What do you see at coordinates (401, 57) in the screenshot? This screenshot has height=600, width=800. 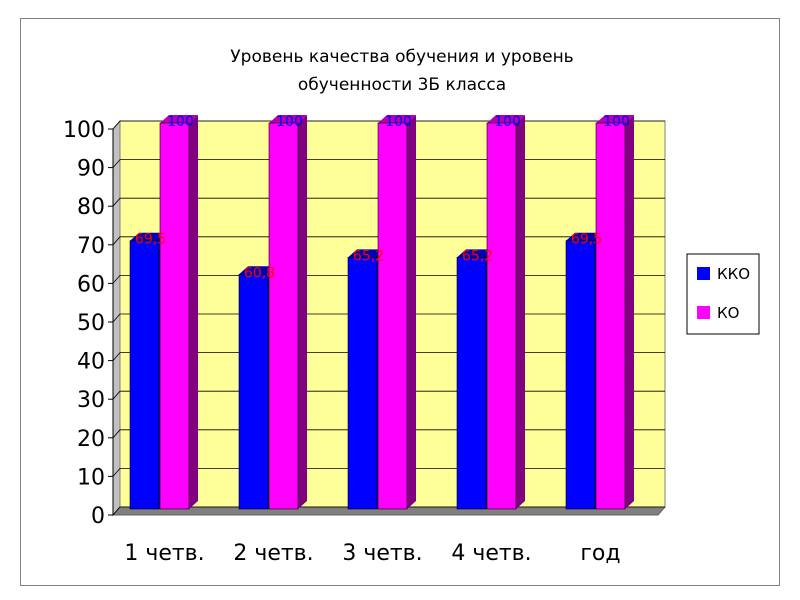 I see `chart-title-line-1: Уровень качества обучения и уровень` at bounding box center [401, 57].